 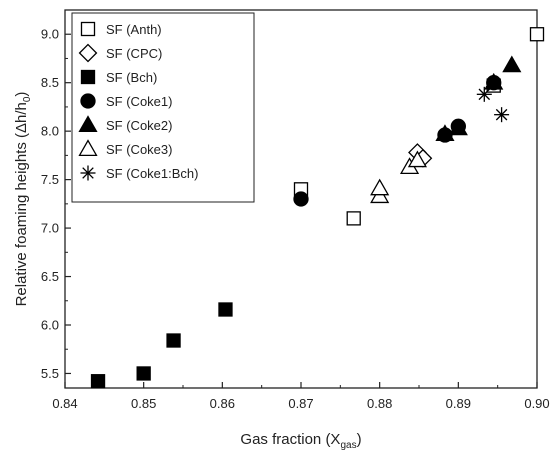 What do you see at coordinates (458, 403) in the screenshot?
I see `x-tick-label: 0.89` at bounding box center [458, 403].